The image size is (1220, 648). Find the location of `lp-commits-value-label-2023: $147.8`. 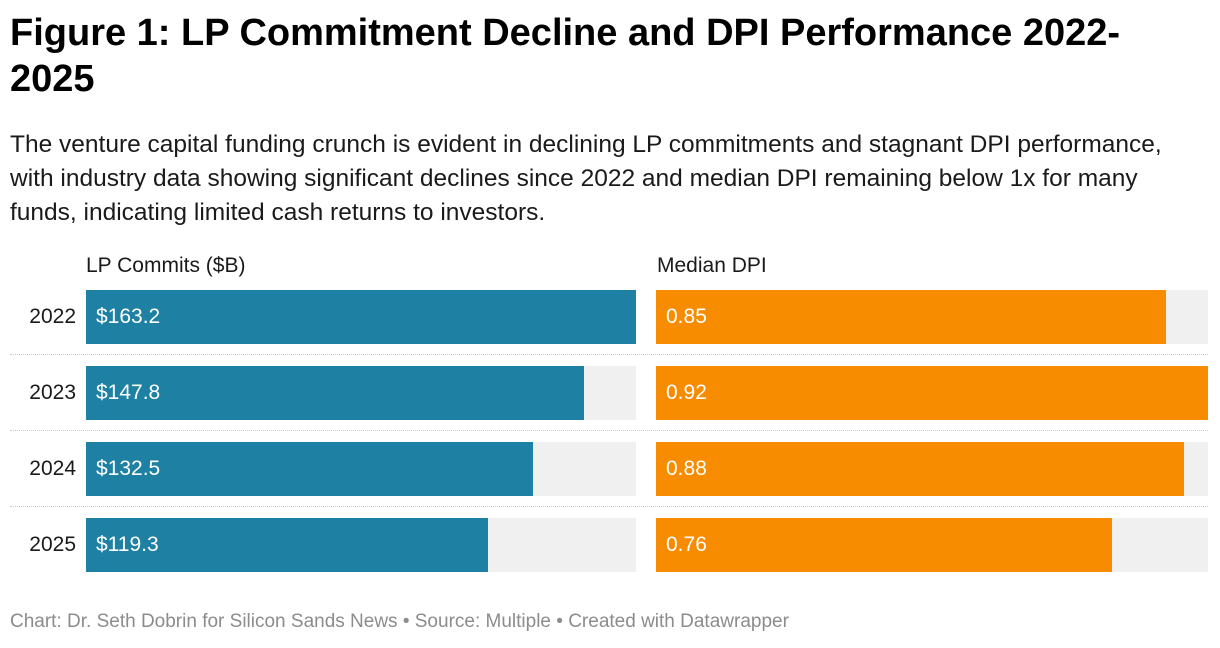

lp-commits-value-label-2023: $147.8 is located at coordinates (128, 392).